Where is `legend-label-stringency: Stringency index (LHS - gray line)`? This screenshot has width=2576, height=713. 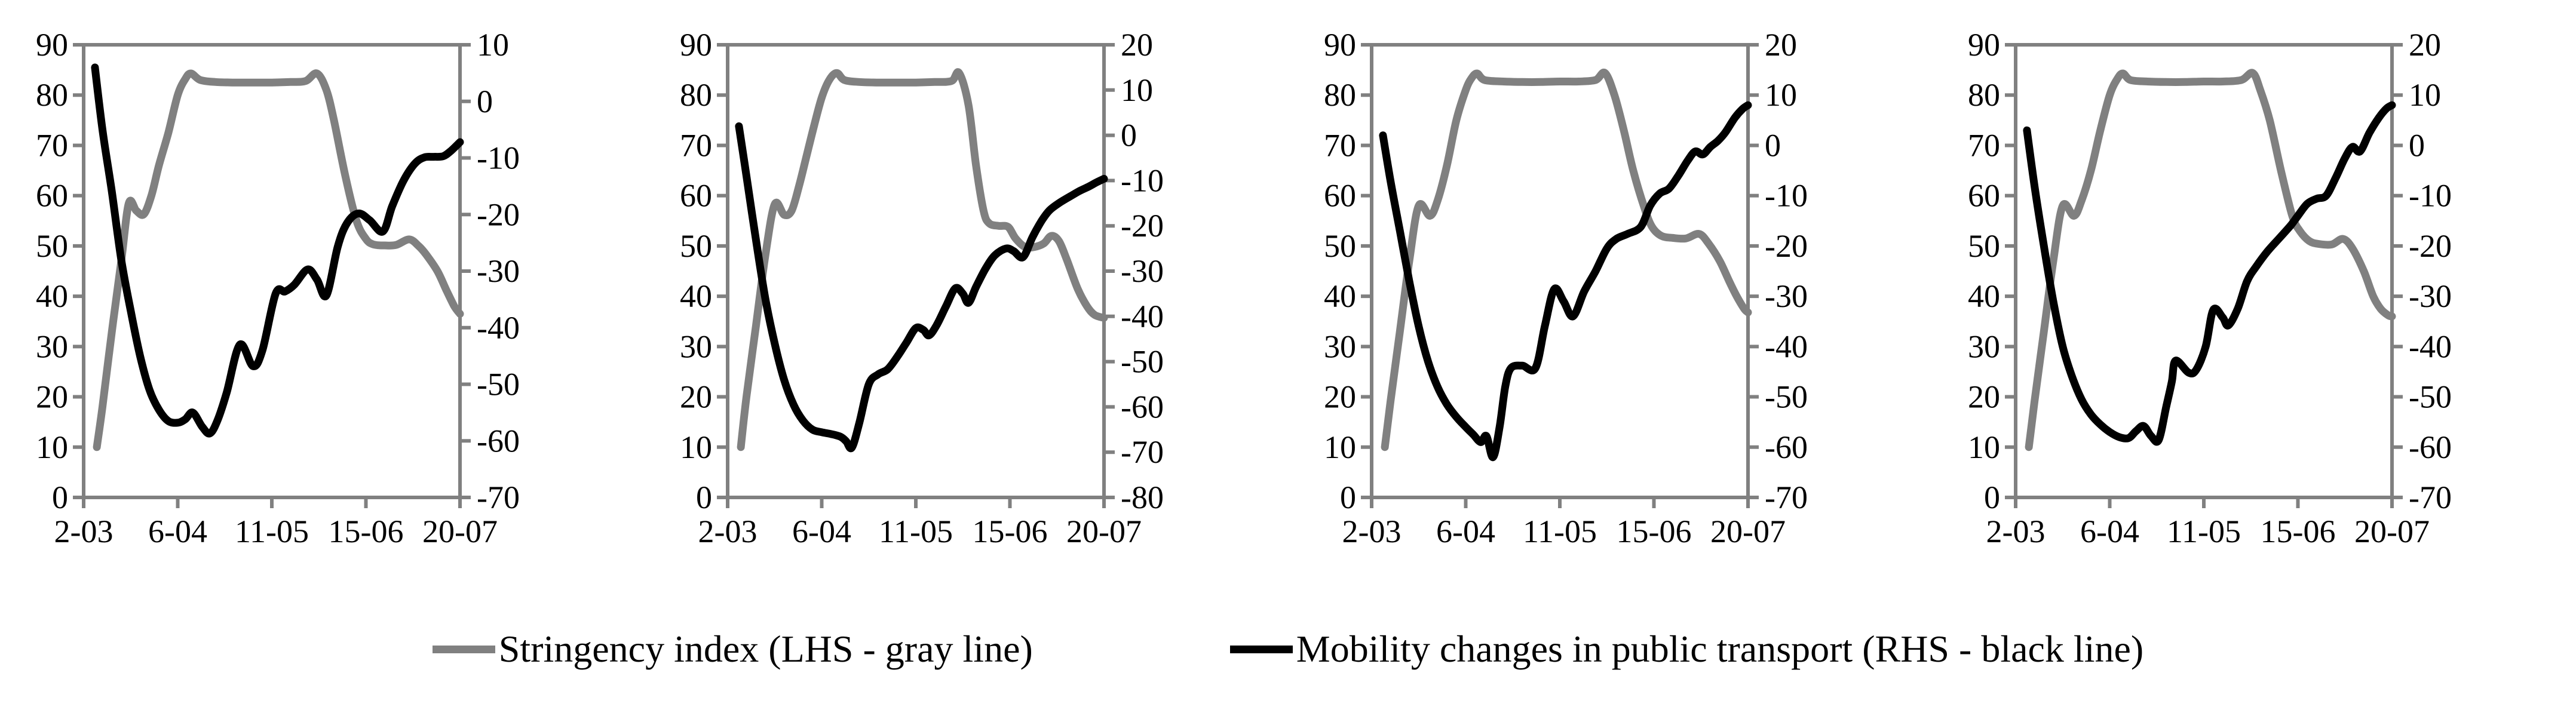 legend-label-stringency: Stringency index (LHS - gray line) is located at coordinates (765, 649).